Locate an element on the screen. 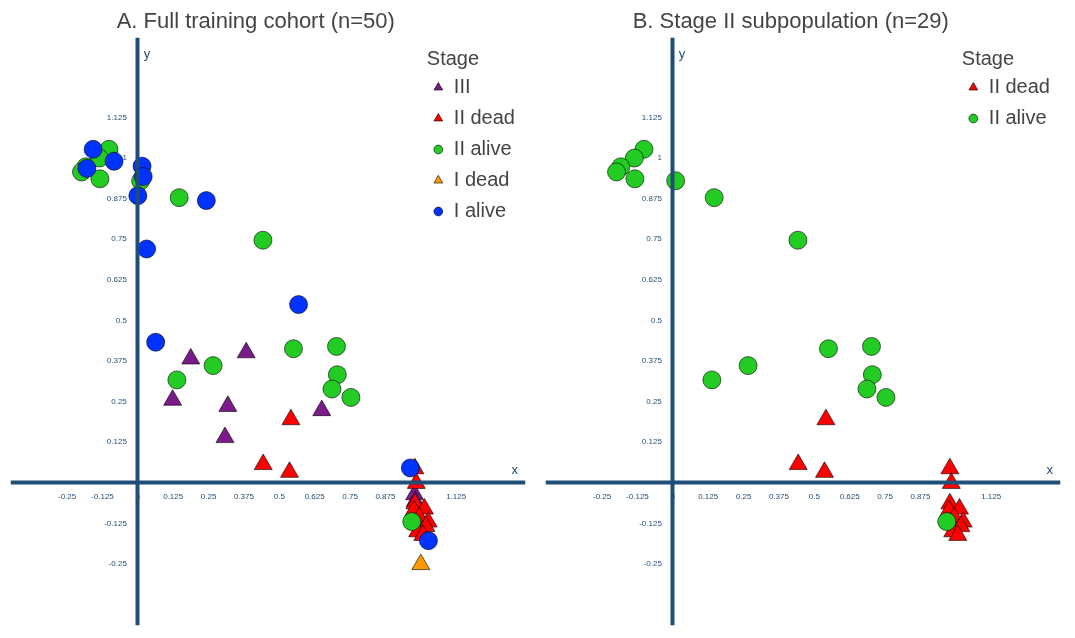 This screenshot has height=638, width=1075. legend-label: I dead is located at coordinates (481, 179).